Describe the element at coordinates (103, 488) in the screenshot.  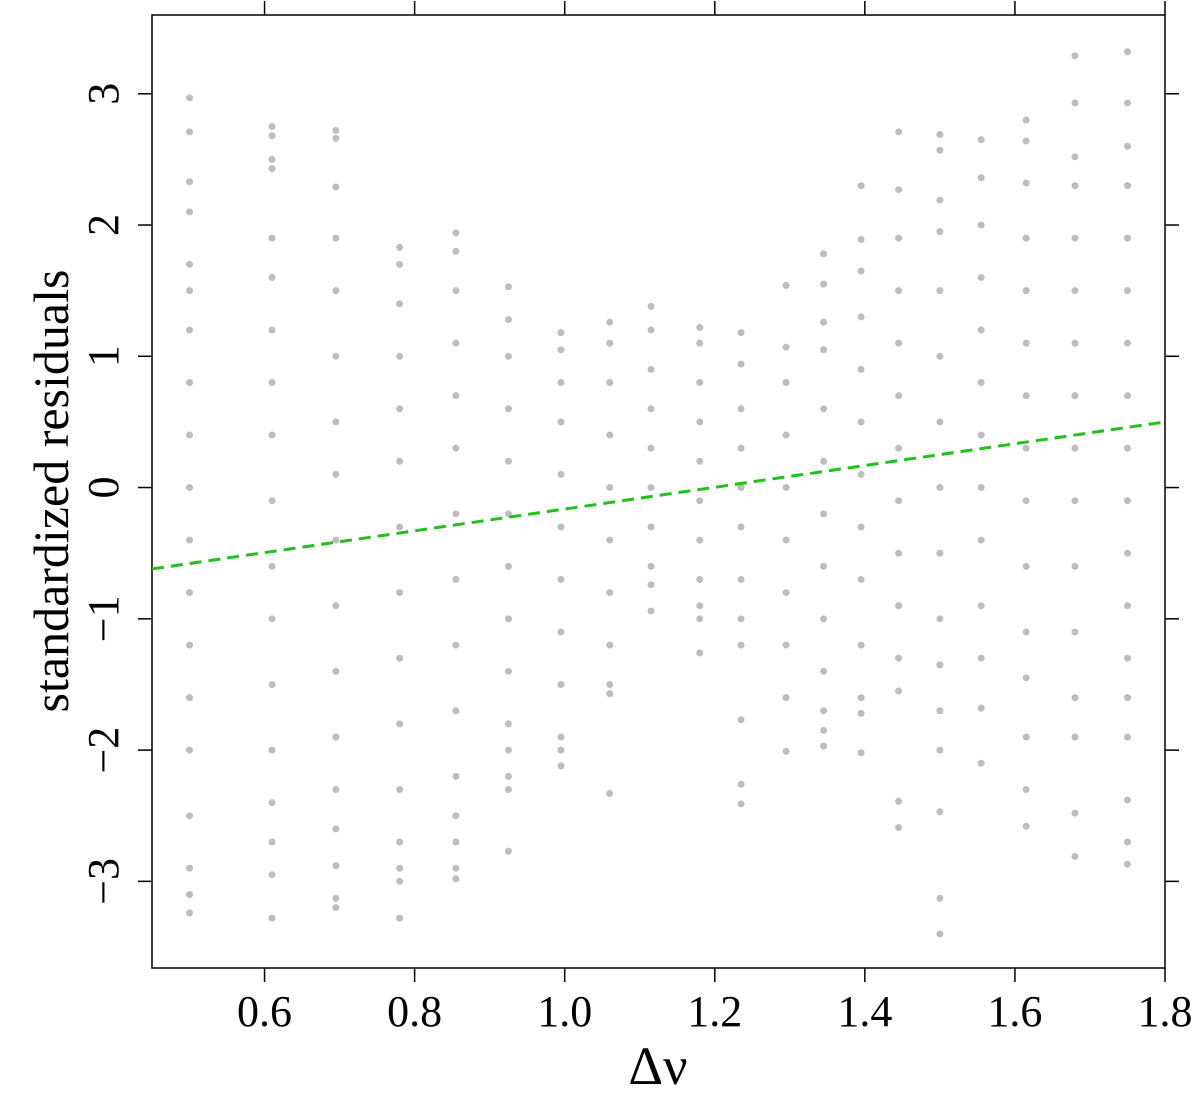
I see `y-tick-label: 0` at that location.